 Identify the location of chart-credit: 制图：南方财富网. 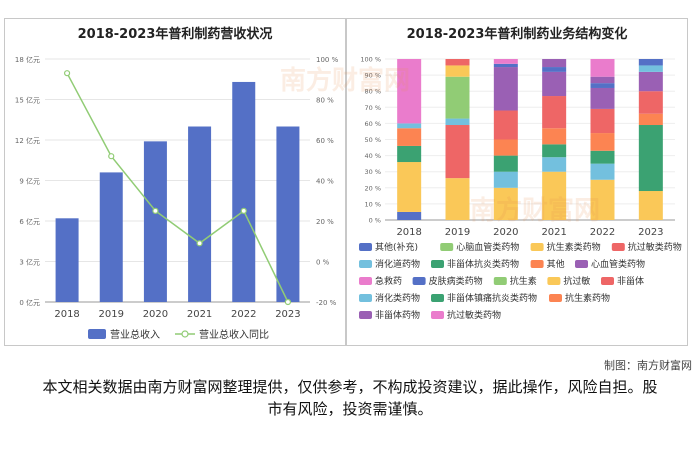
(648, 365).